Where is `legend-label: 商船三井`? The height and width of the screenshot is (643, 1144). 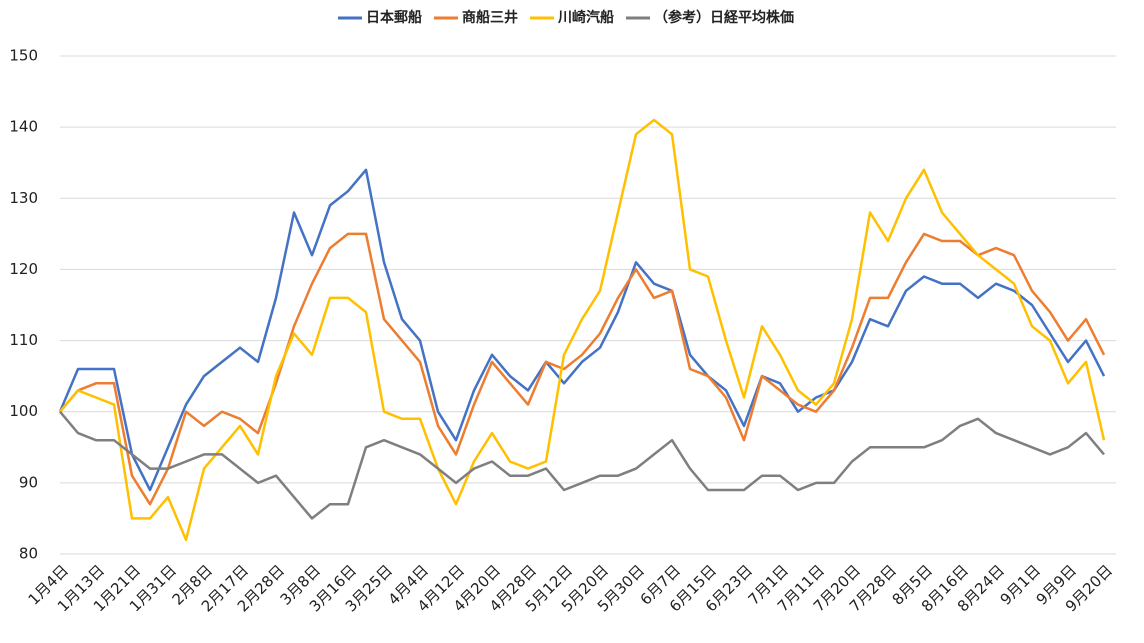 legend-label: 商船三井 is located at coordinates (490, 17).